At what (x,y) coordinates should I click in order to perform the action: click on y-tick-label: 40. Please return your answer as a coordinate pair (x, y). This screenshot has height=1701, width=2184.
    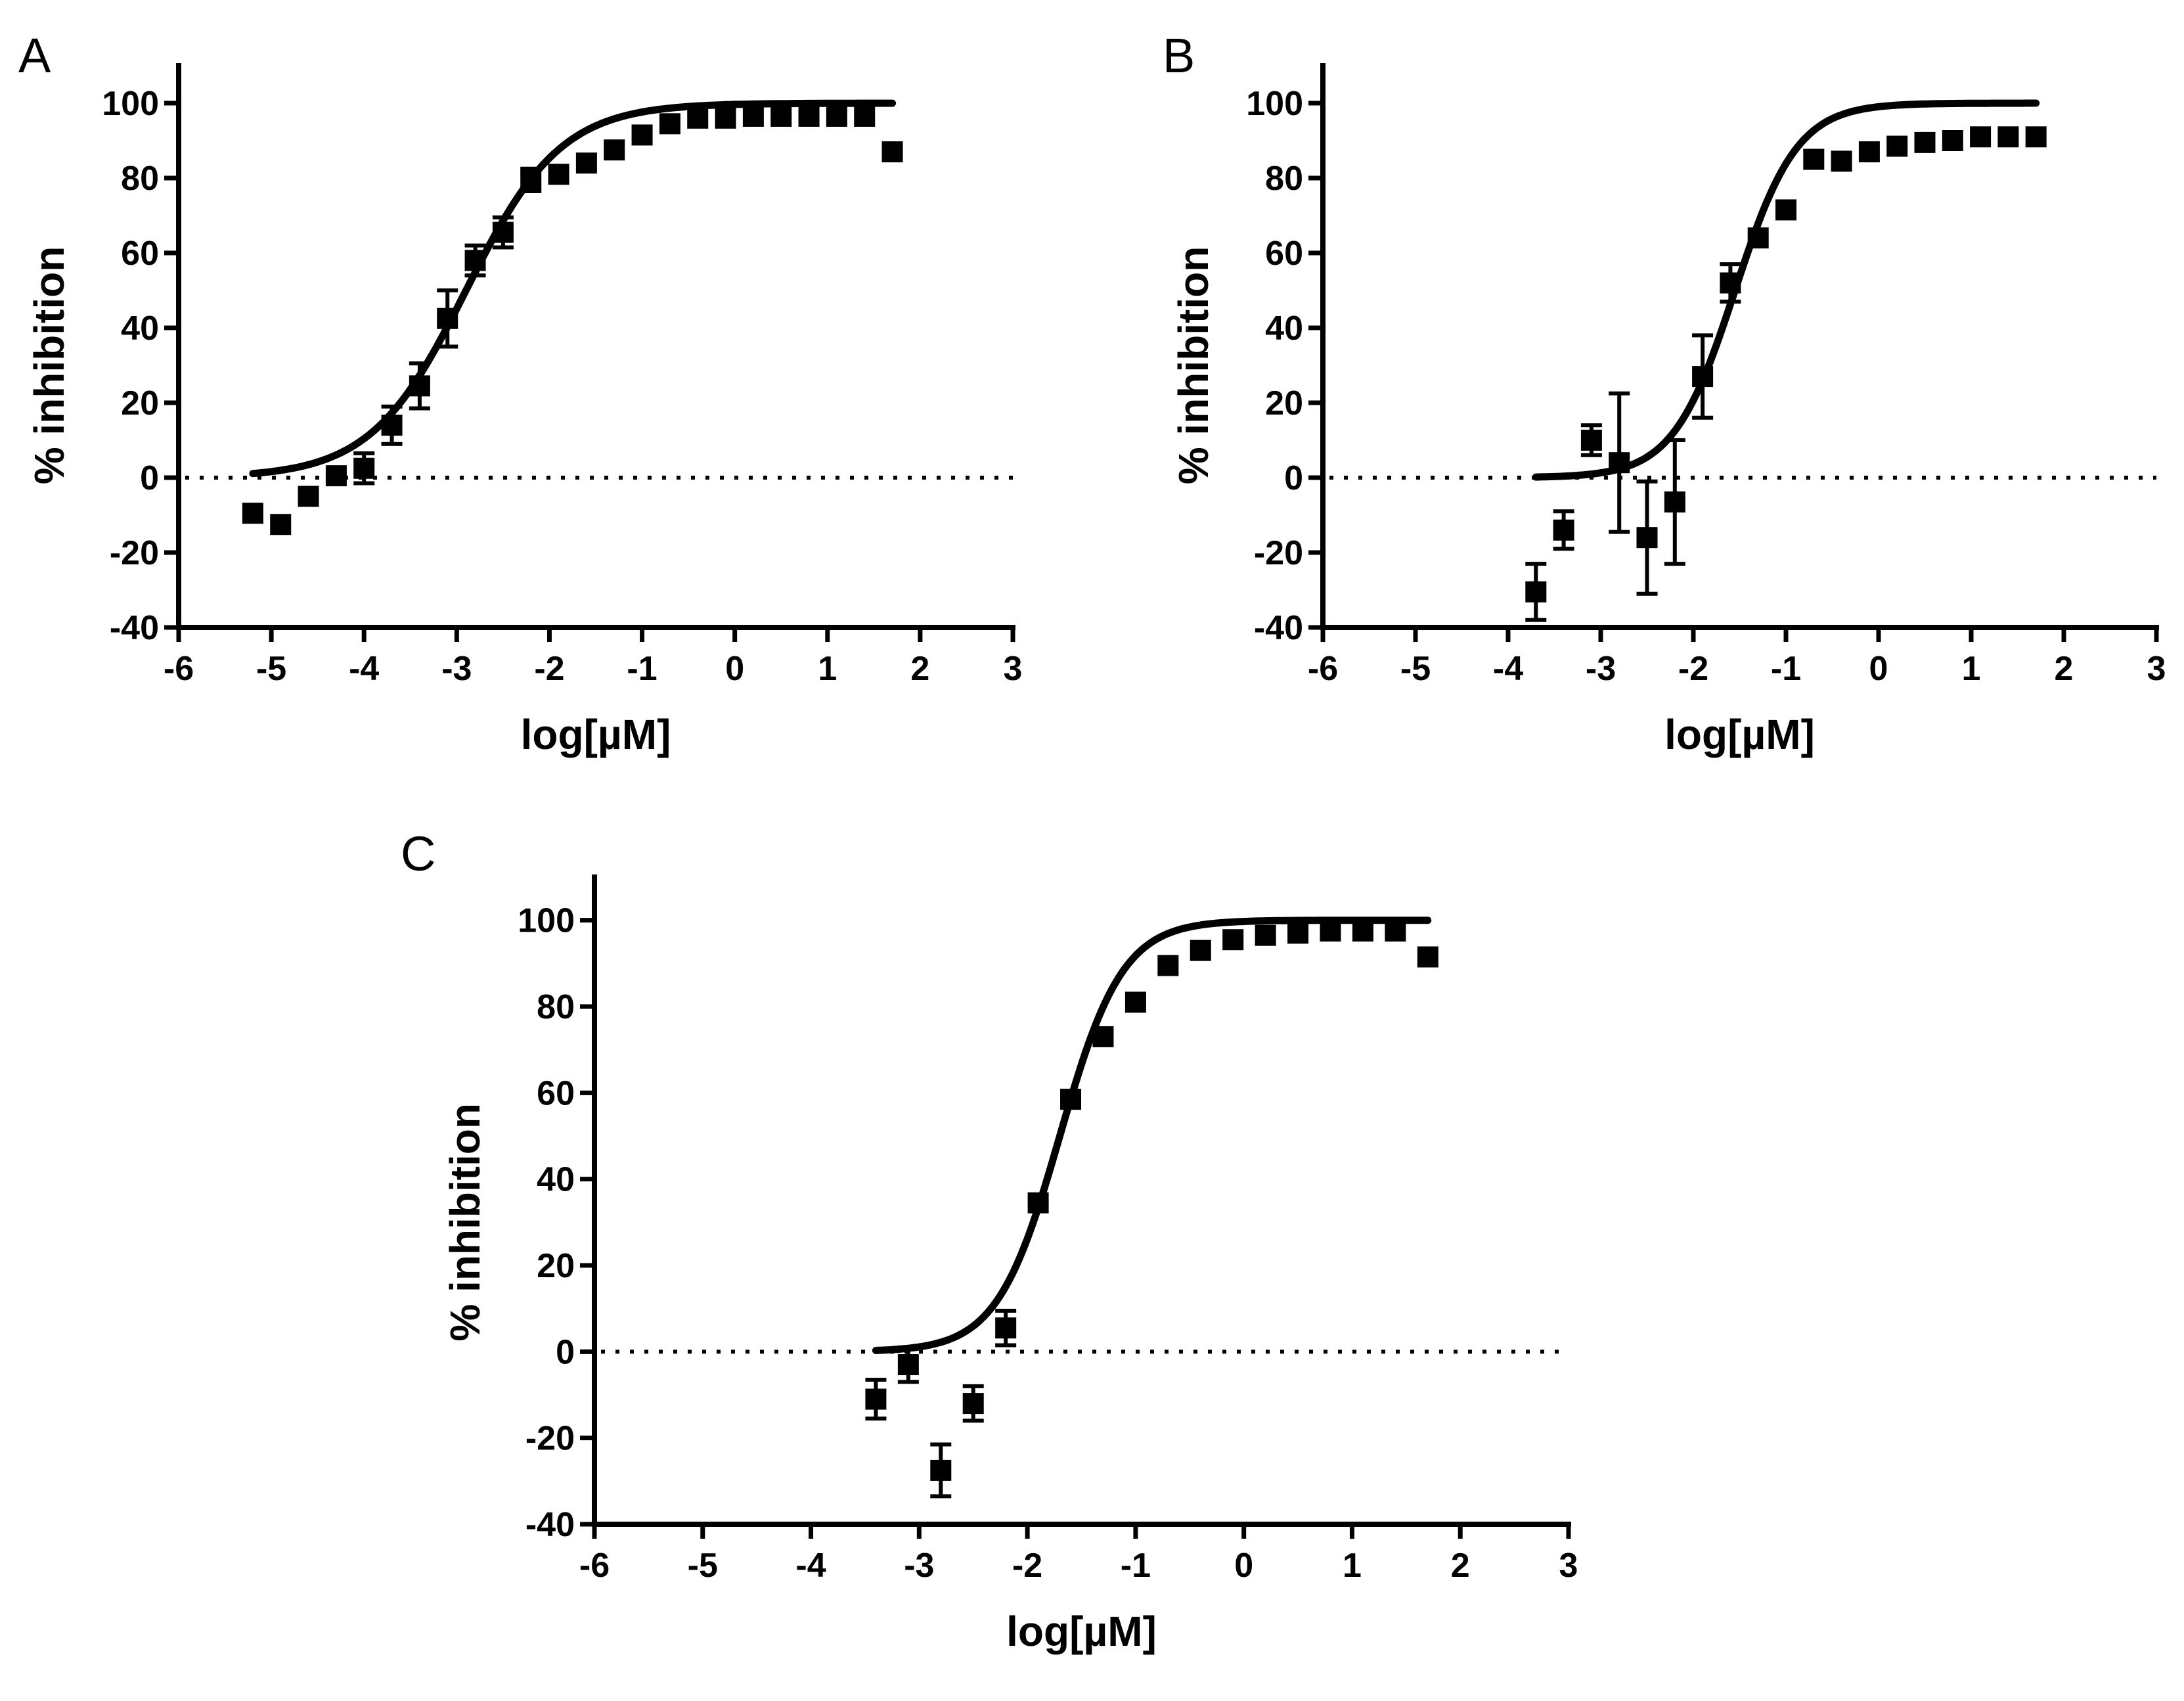
    Looking at the image, I should click on (556, 1180).